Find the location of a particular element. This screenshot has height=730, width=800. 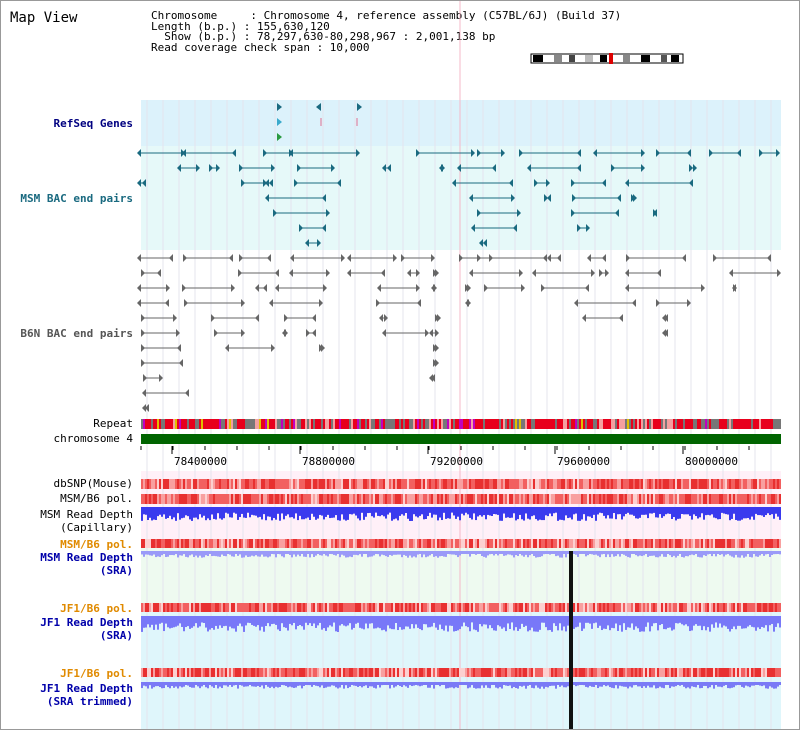

repeat-track is located at coordinates (461, 424).